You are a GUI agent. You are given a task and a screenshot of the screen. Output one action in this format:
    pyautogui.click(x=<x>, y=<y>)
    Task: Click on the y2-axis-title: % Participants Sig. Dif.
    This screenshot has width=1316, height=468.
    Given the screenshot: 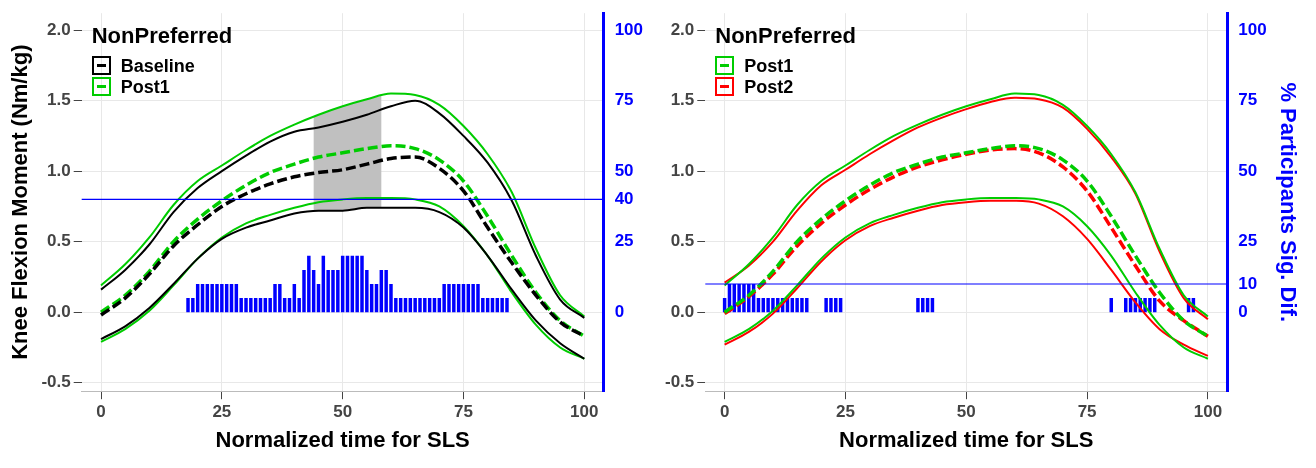 What is the action you would take?
    pyautogui.click(x=1288, y=202)
    